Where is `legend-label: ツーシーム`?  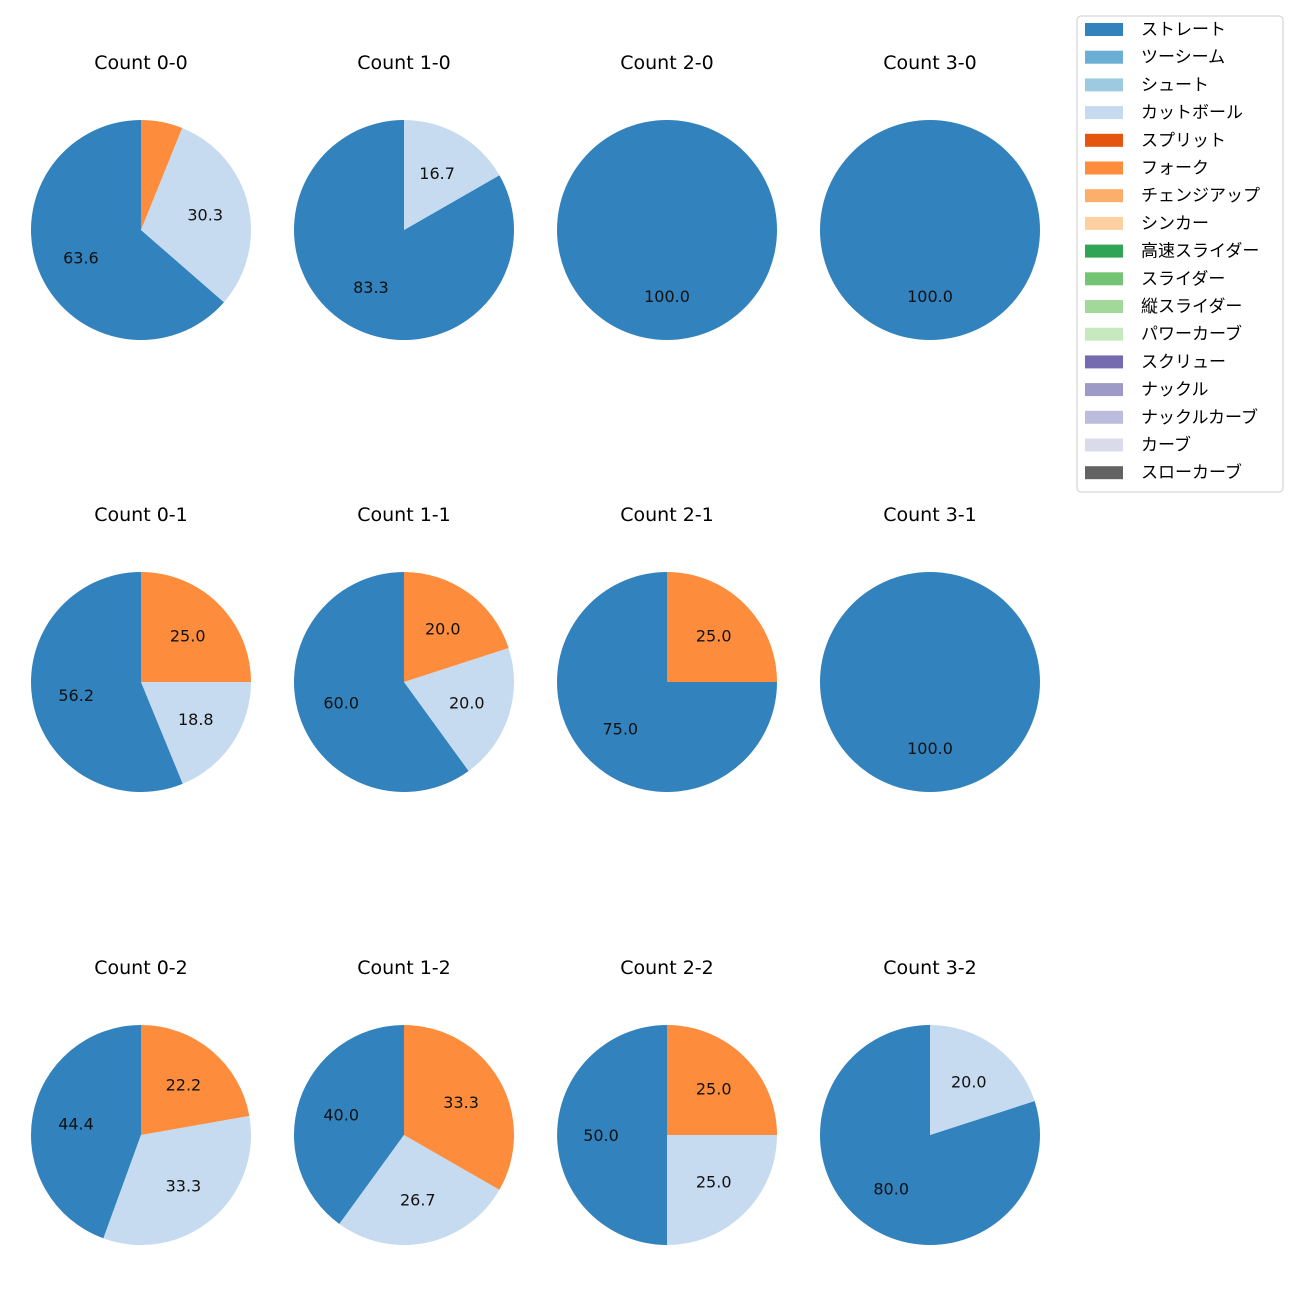 legend-label: ツーシーム is located at coordinates (1183, 58).